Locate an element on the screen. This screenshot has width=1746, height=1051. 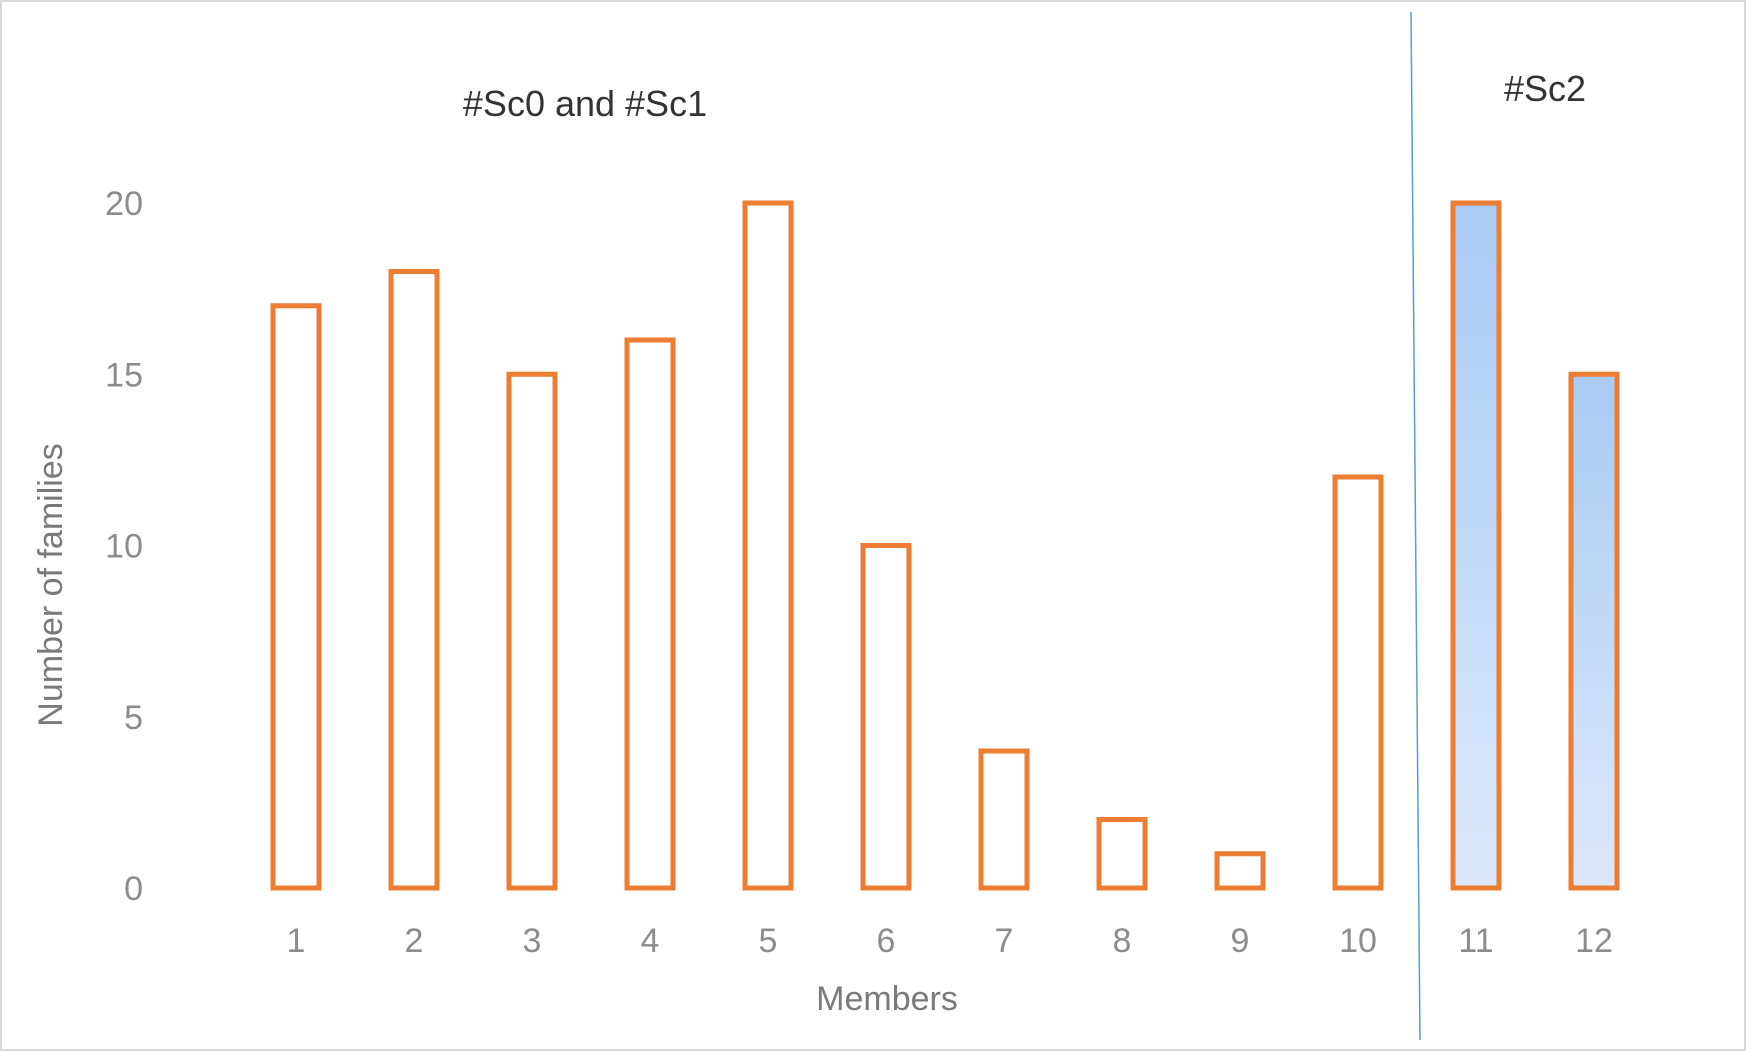
x-tick-label: 11 is located at coordinates (1475, 941).